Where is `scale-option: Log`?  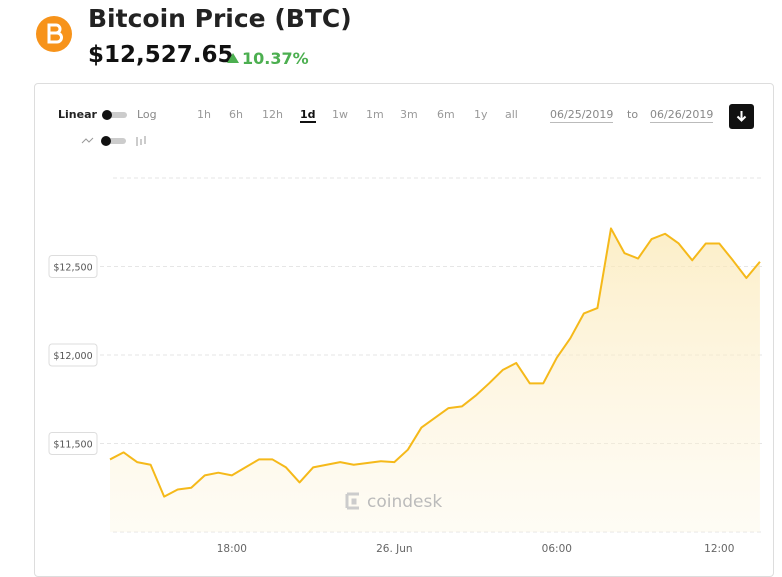
scale-option: Log is located at coordinates (147, 114).